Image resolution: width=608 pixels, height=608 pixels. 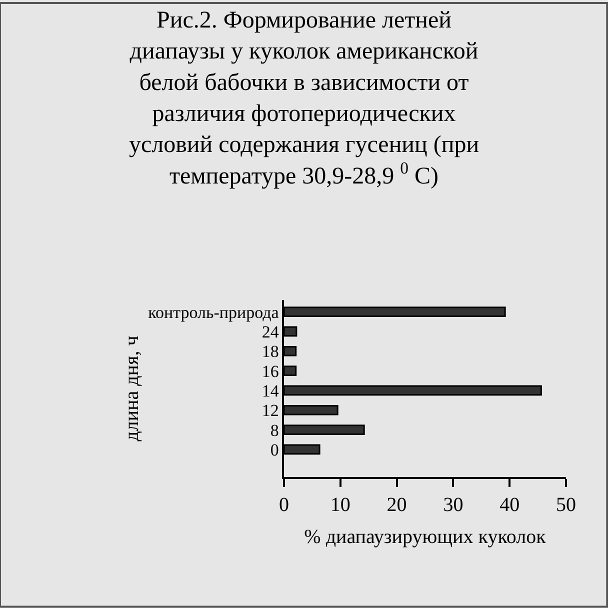 What do you see at coordinates (270, 410) in the screenshot?
I see `y-tick-label: 12` at bounding box center [270, 410].